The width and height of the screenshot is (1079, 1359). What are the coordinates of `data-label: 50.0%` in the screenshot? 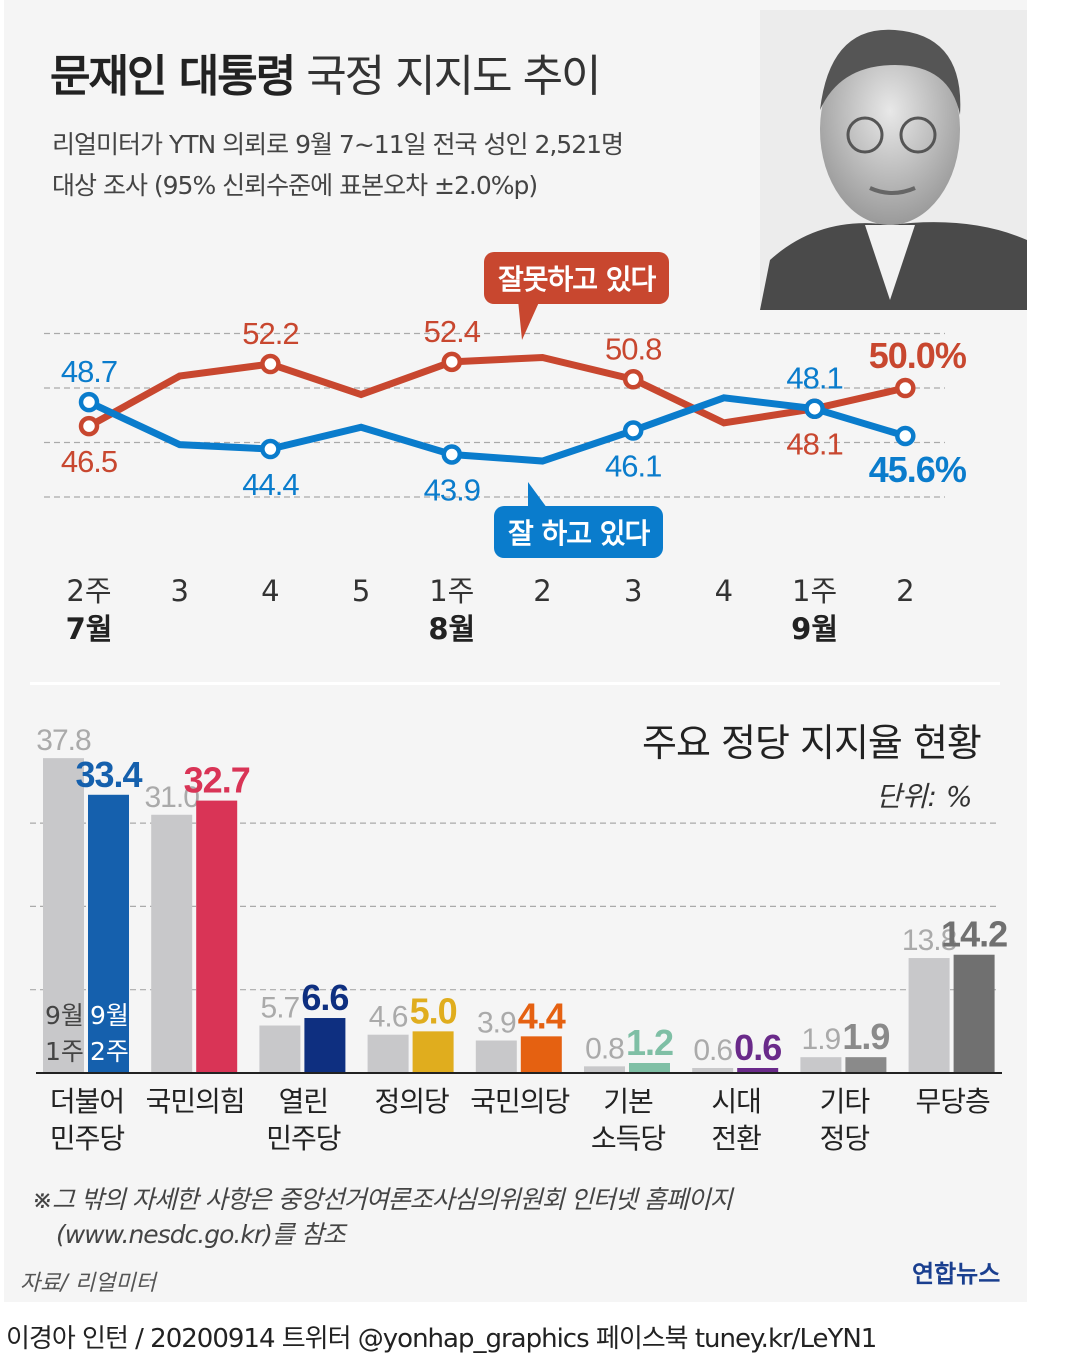 It's located at (918, 355).